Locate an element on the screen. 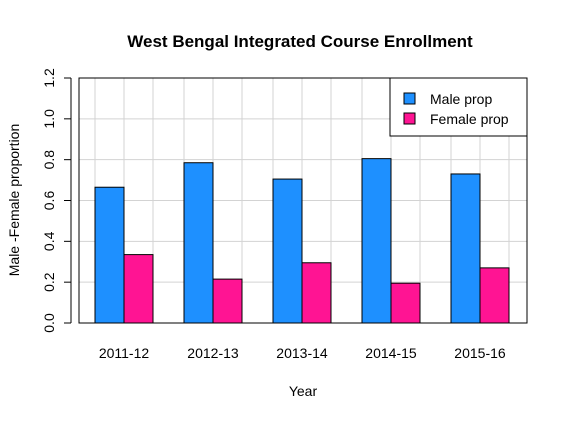 Image resolution: width=567 pixels, height=421 pixels. legend-swatch-male is located at coordinates (409, 98).